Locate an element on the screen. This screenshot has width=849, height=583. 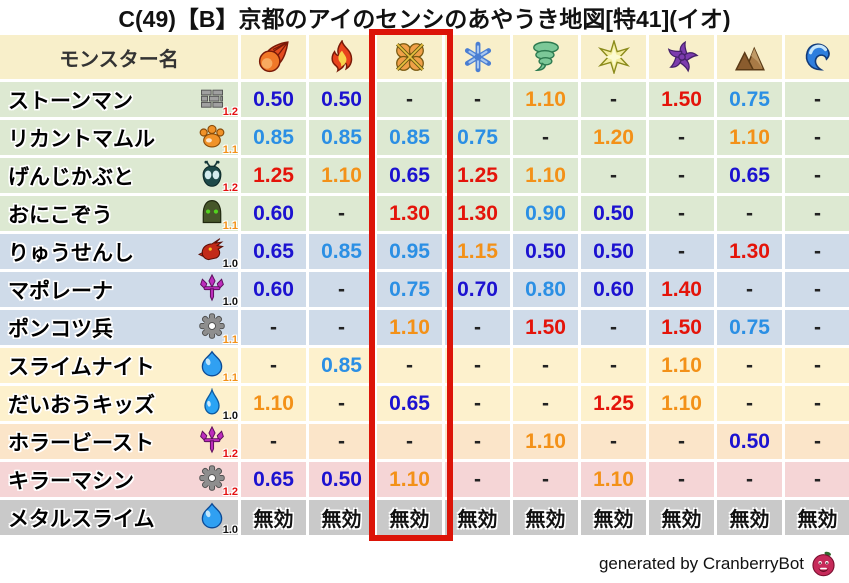
pinwheel-icon is located at coordinates (682, 57).